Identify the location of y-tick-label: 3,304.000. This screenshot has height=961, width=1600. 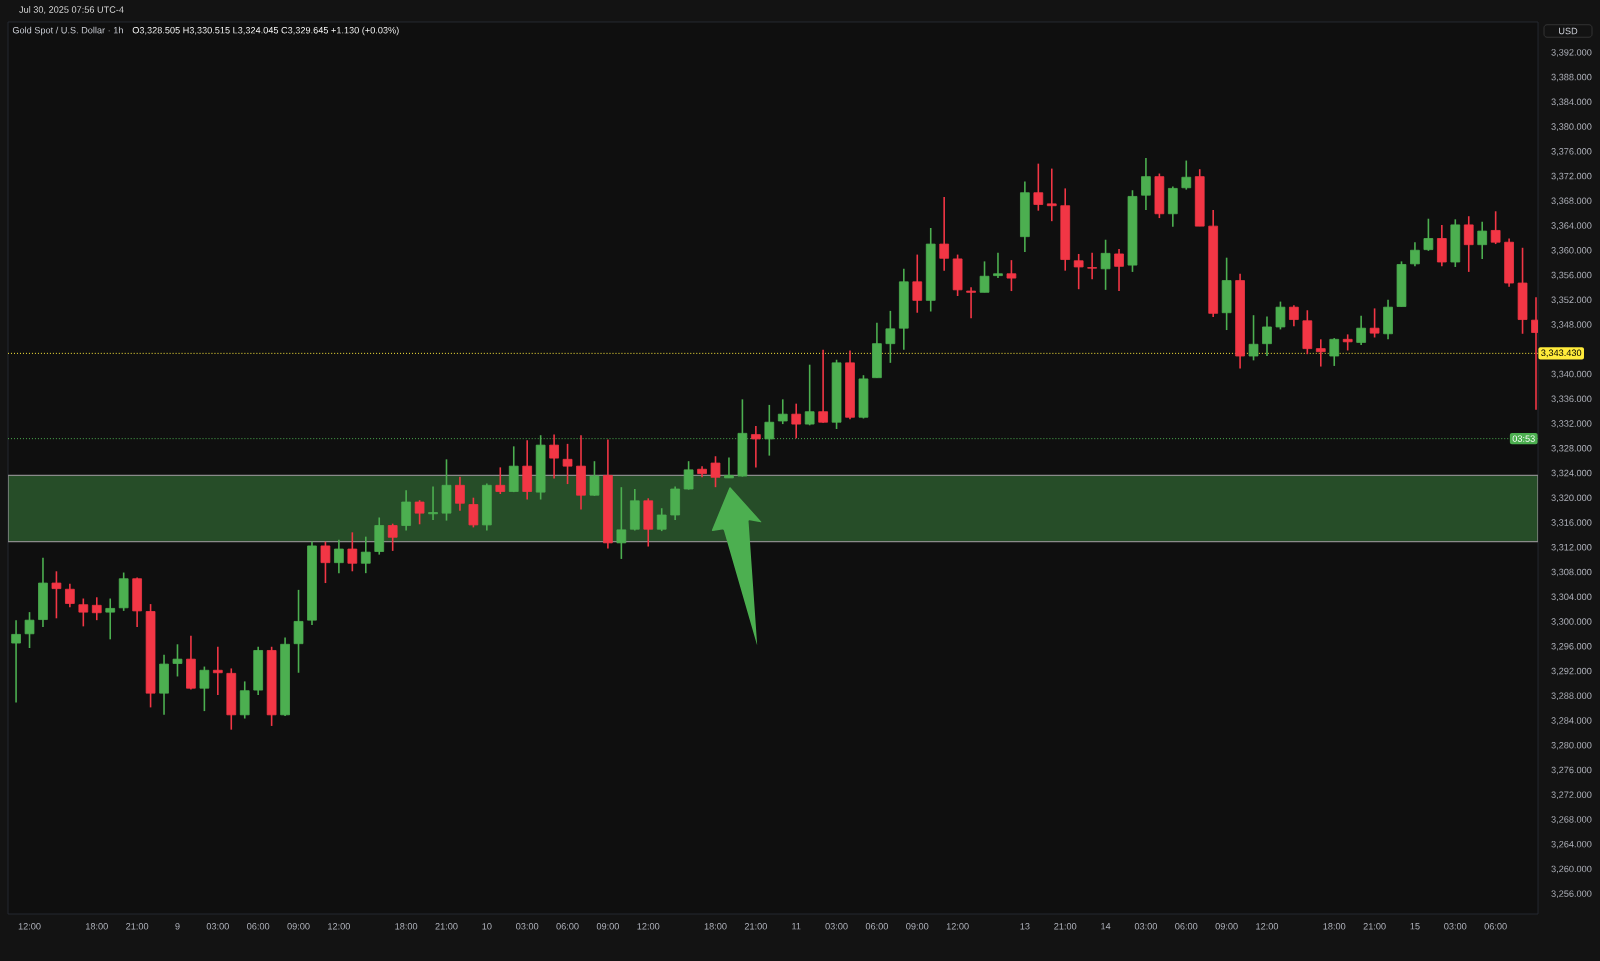
(1571, 597).